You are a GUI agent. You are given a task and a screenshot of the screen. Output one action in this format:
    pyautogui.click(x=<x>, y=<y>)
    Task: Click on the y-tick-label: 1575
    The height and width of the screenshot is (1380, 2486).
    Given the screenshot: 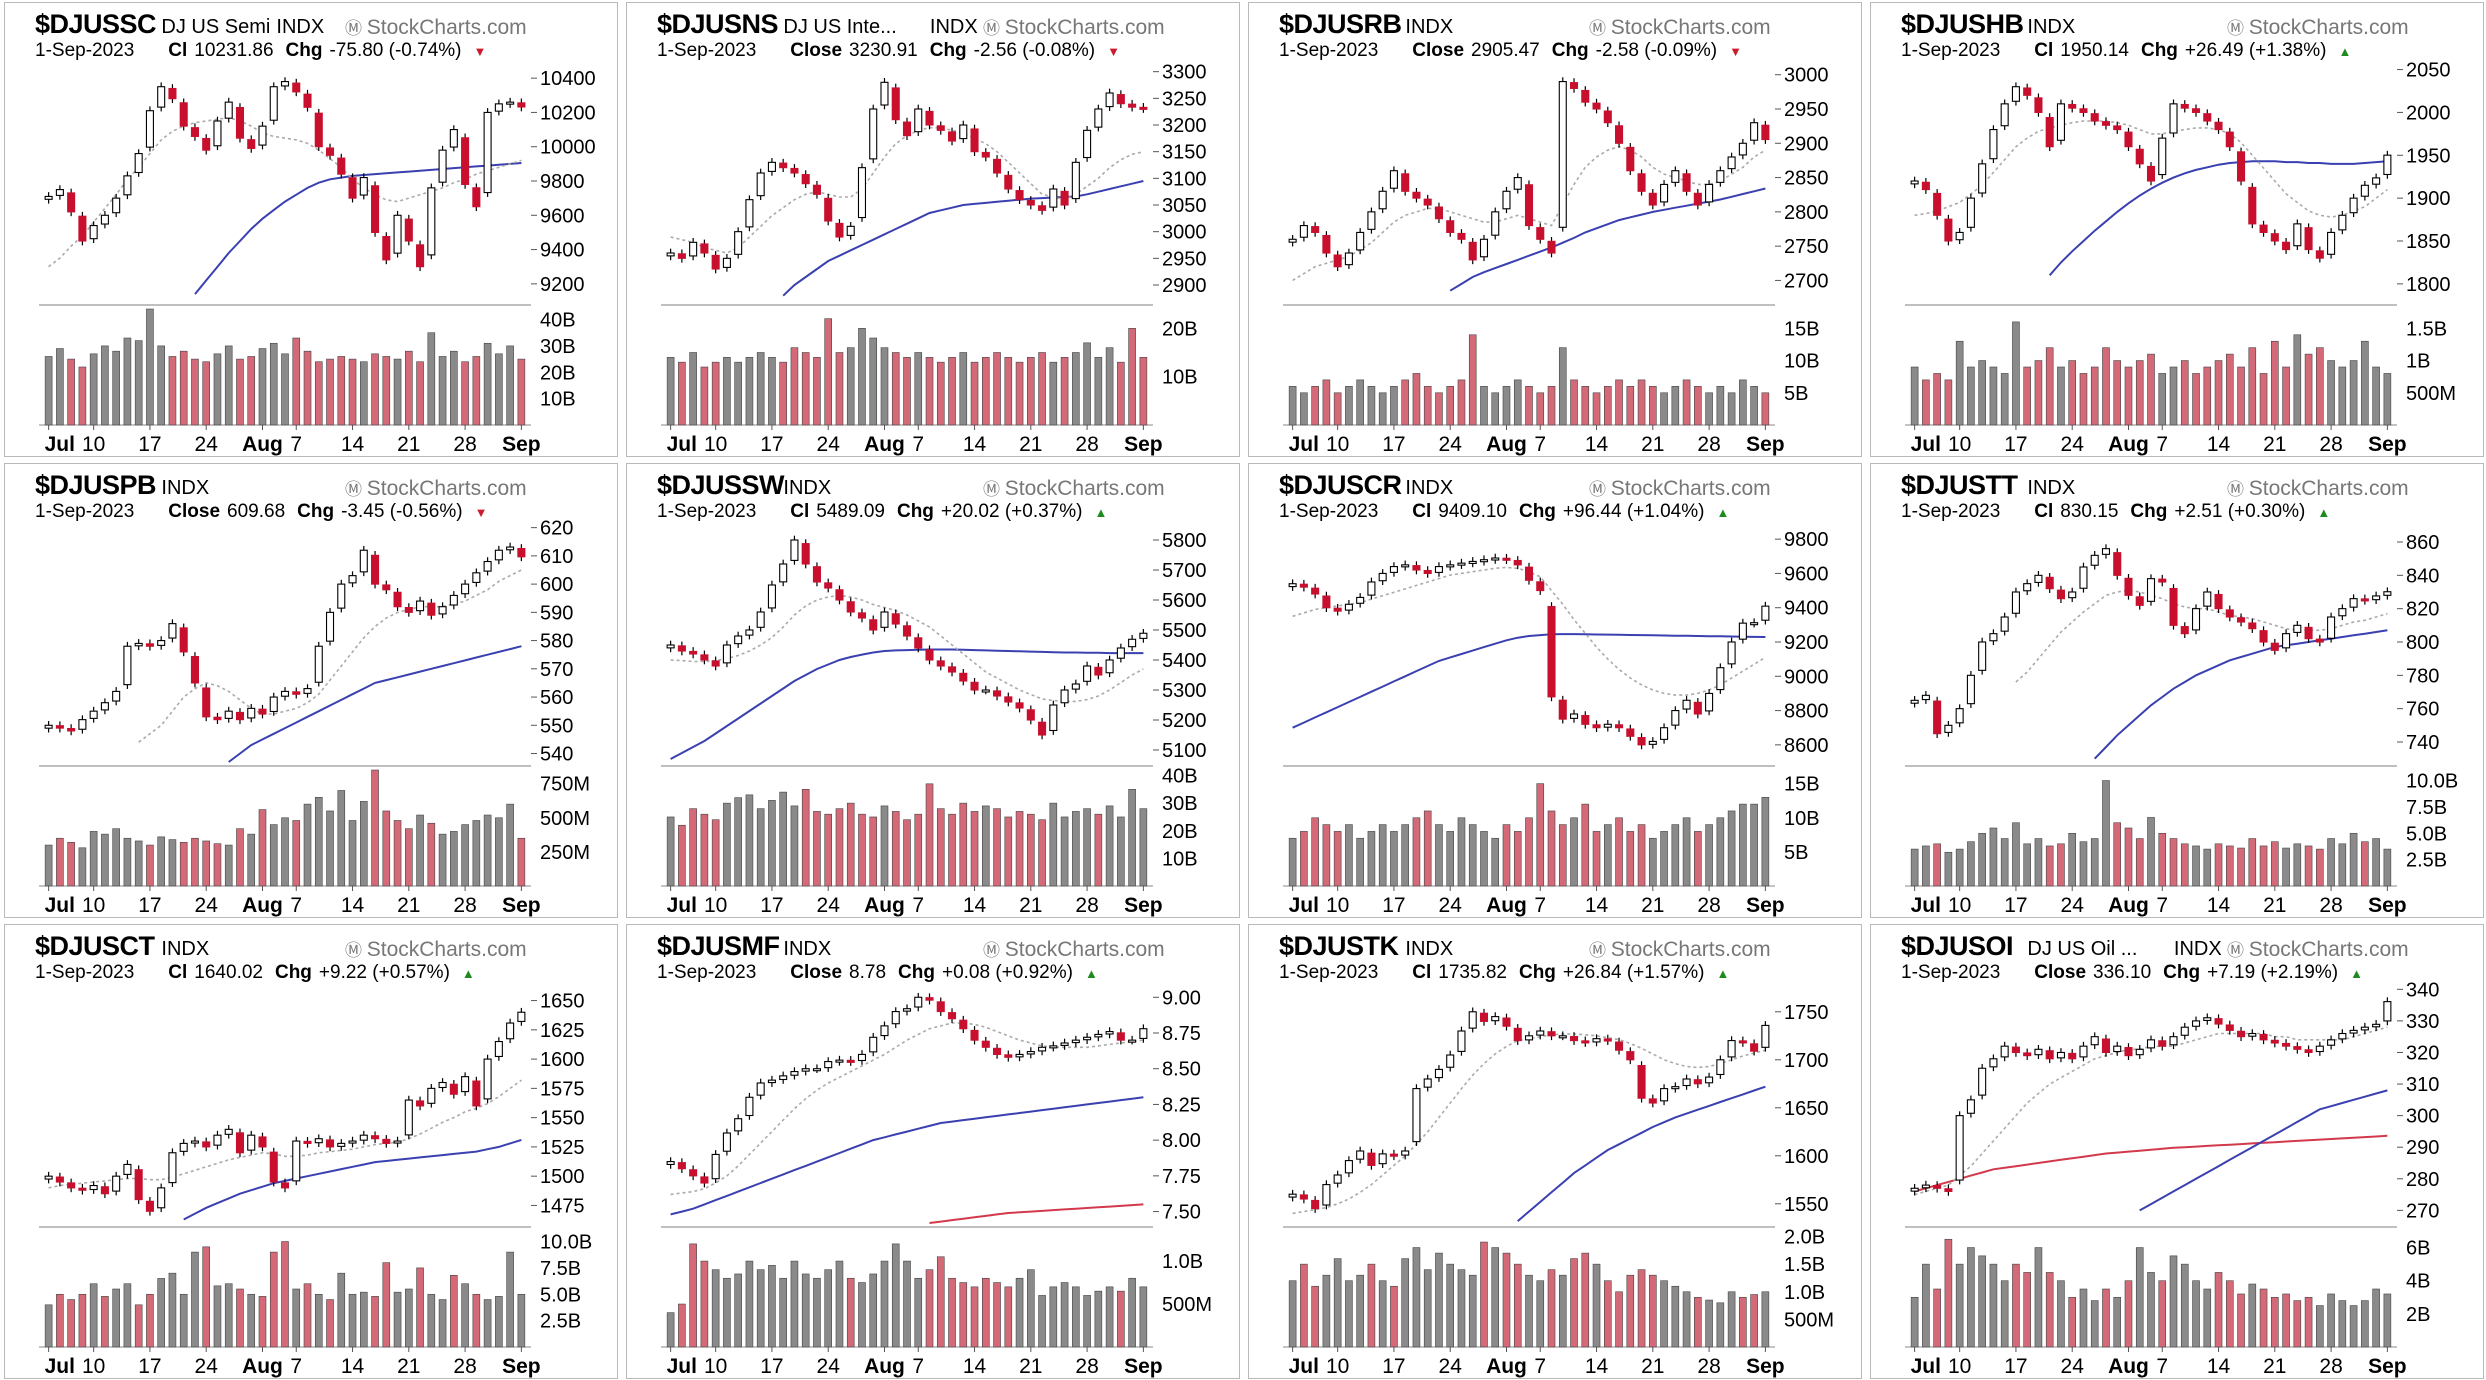 What is the action you would take?
    pyautogui.click(x=562, y=1089)
    